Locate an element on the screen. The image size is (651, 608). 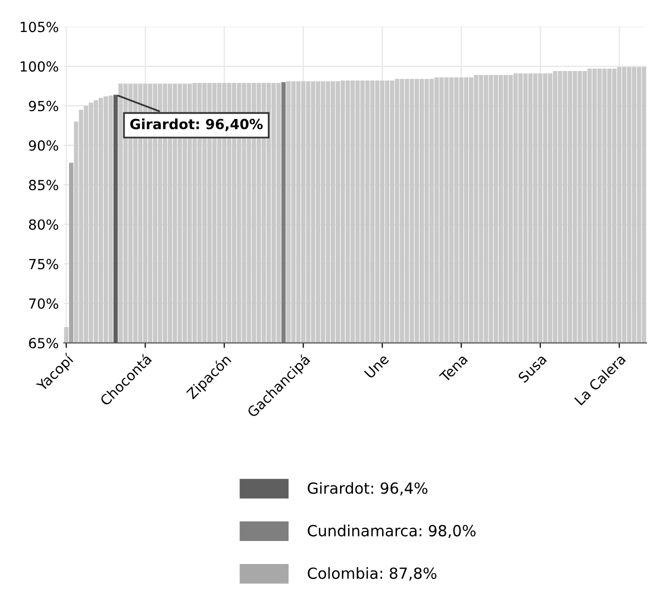
y-tick-label: 90% is located at coordinates (43, 145).